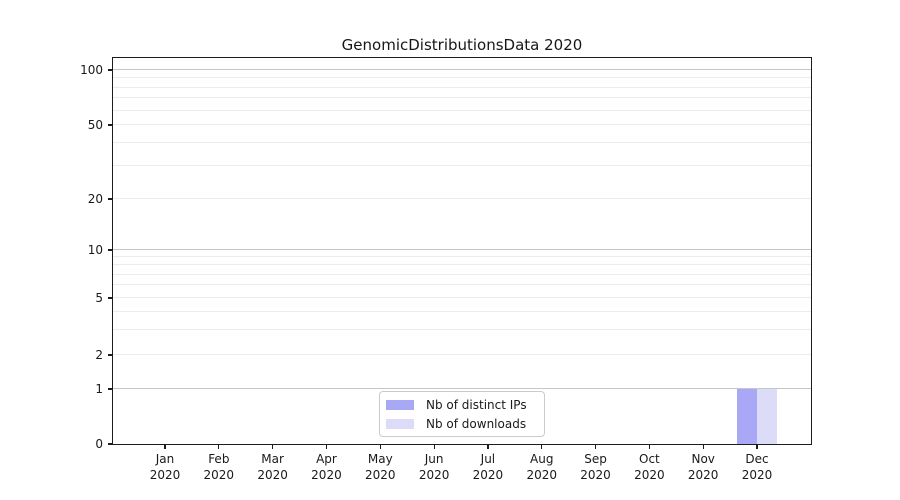 Image resolution: width=900 pixels, height=500 pixels. Describe the element at coordinates (462, 445) in the screenshot. I see `spine-bottom` at that location.